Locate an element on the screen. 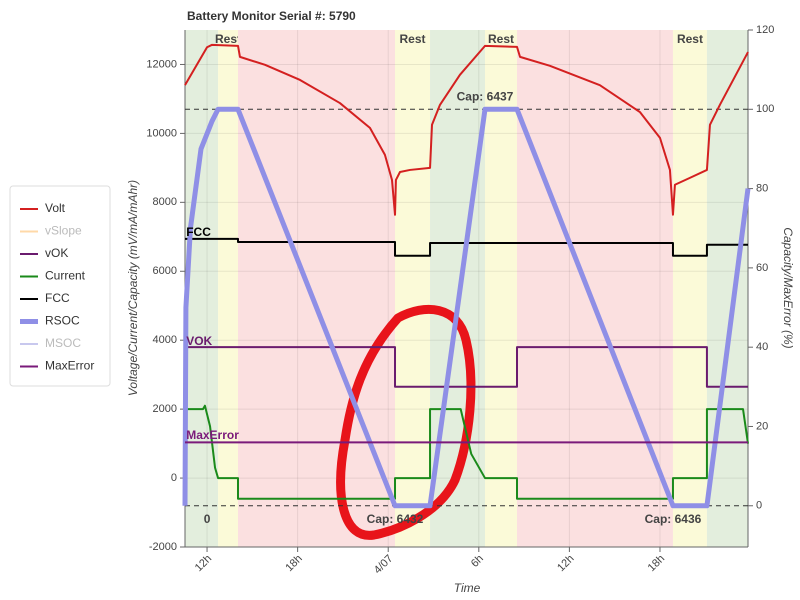 The image size is (800, 600). legend-label: Volt is located at coordinates (55, 208).